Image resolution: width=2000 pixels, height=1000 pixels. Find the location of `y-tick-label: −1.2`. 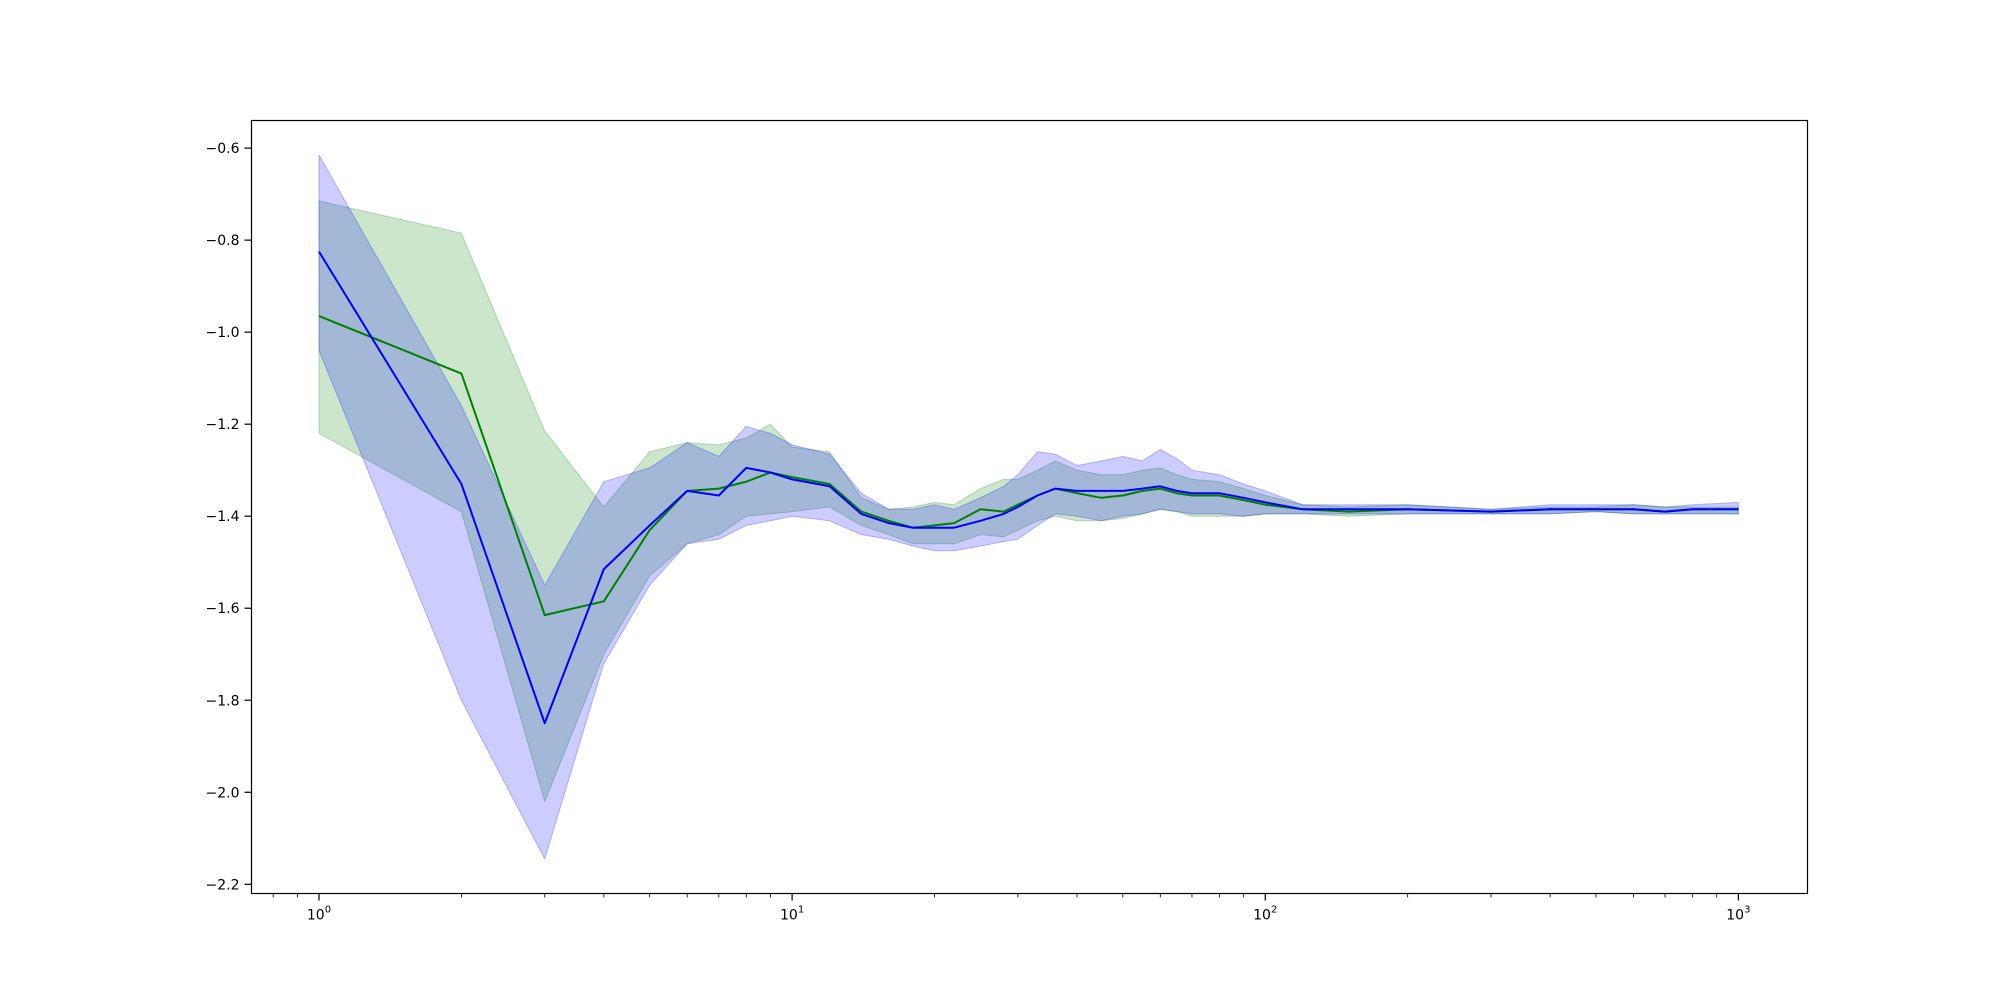

y-tick-label: −1.2 is located at coordinates (223, 425).